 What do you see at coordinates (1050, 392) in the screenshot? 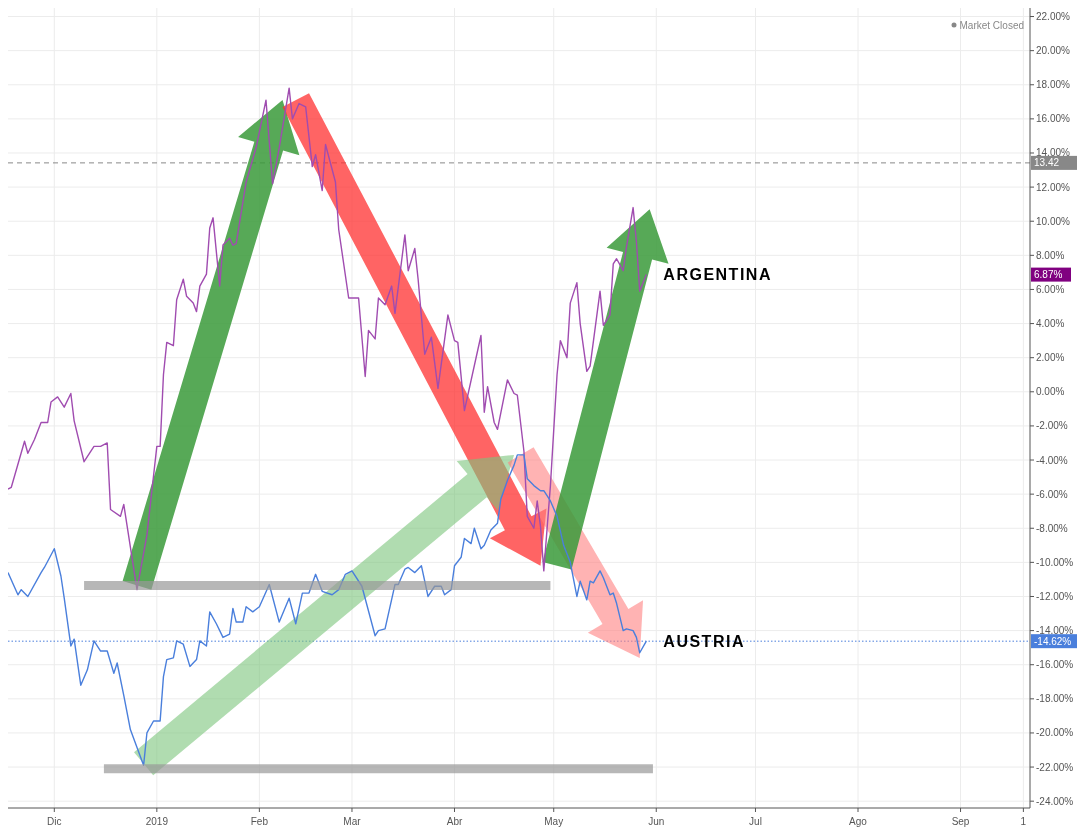
I see `y-tick-label: 0.00%` at bounding box center [1050, 392].